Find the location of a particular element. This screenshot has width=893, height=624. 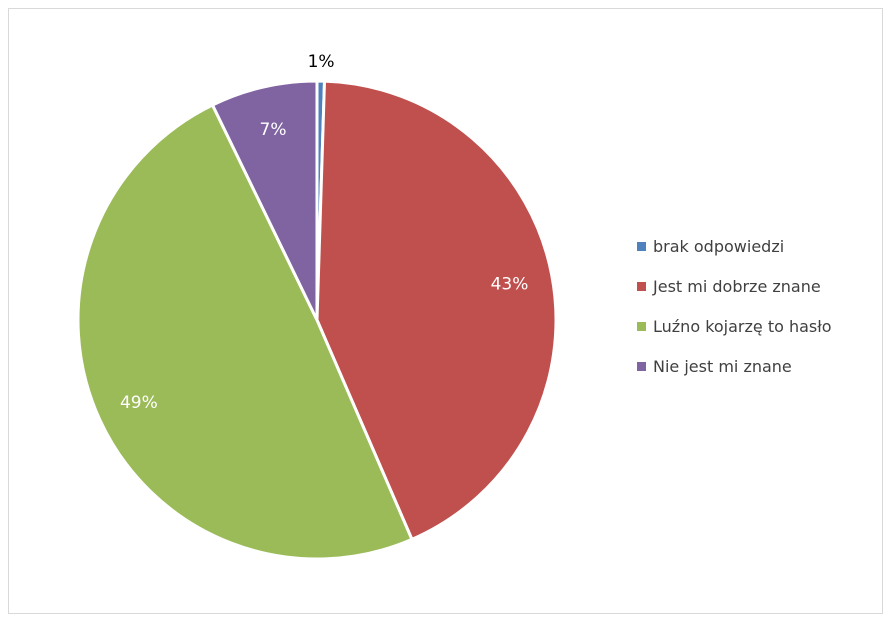

legend-item-nie-jest-mi-znane: Nie jest mi znane is located at coordinates (734, 366).